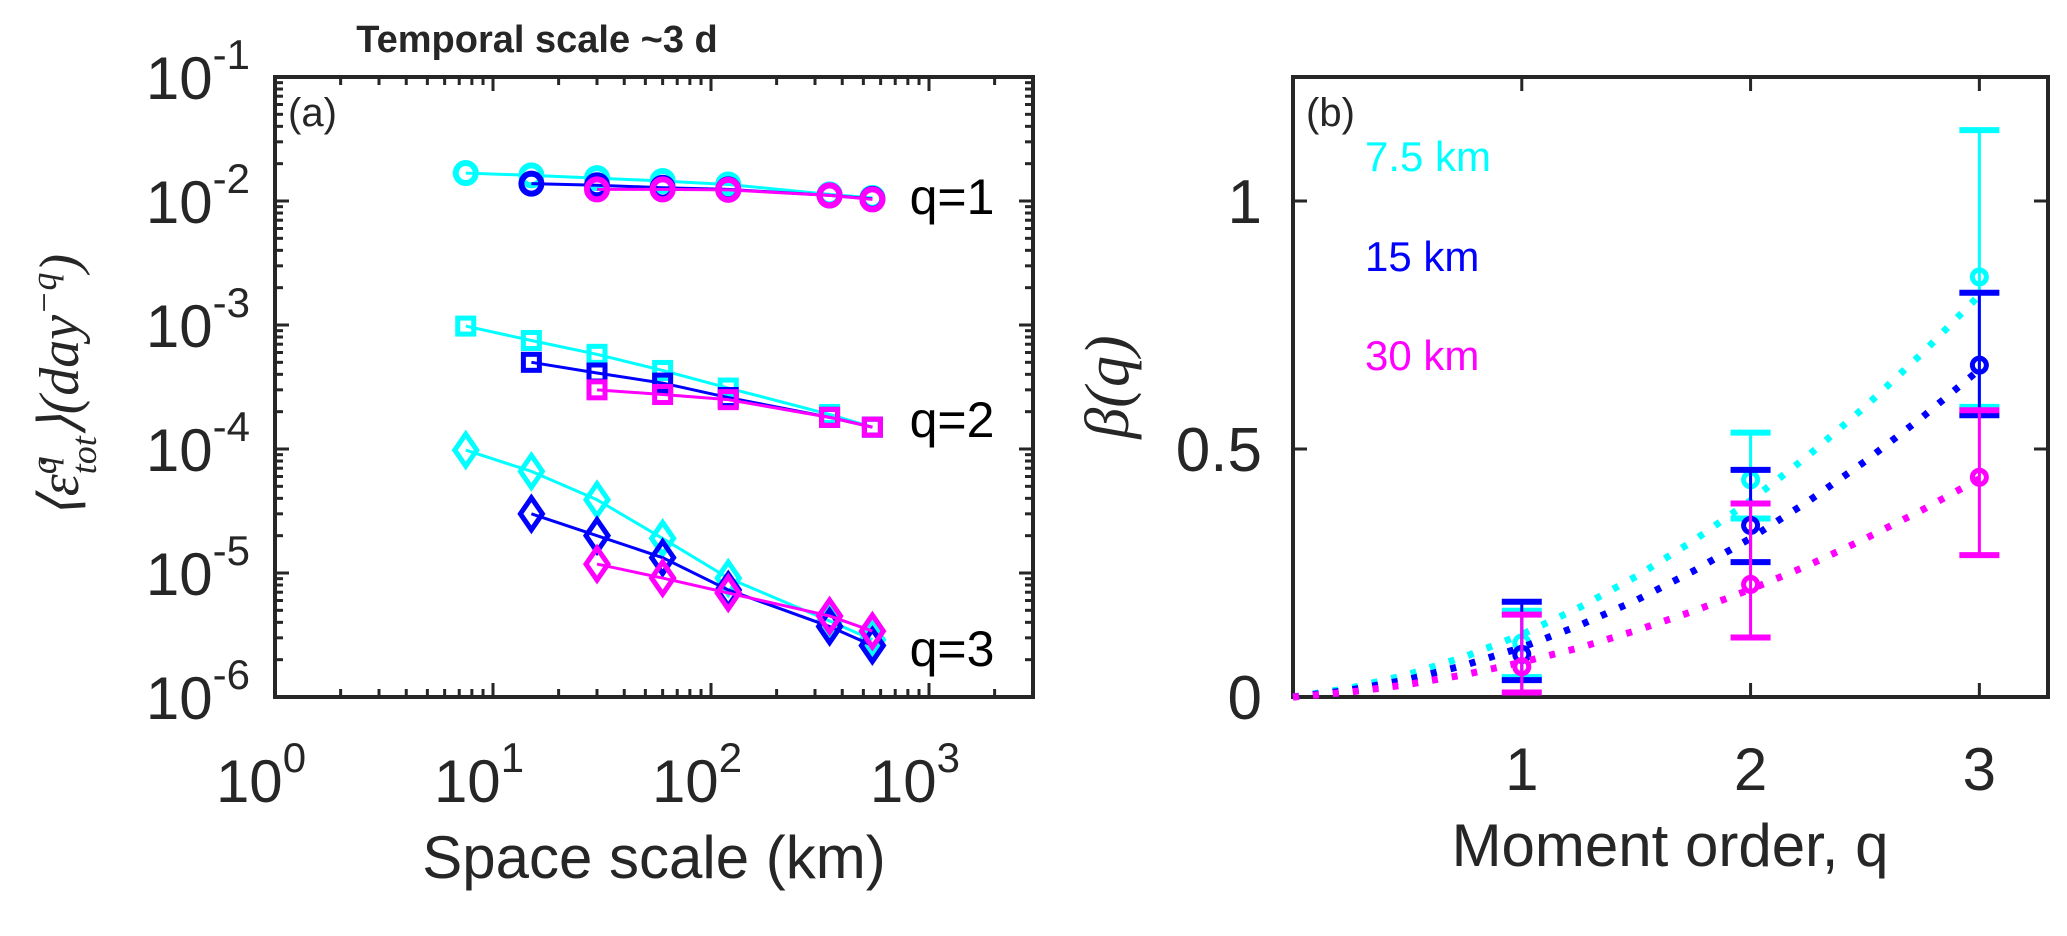 The image size is (2067, 936). Describe the element at coordinates (1245, 698) in the screenshot. I see `y-tick-label: 0` at that location.